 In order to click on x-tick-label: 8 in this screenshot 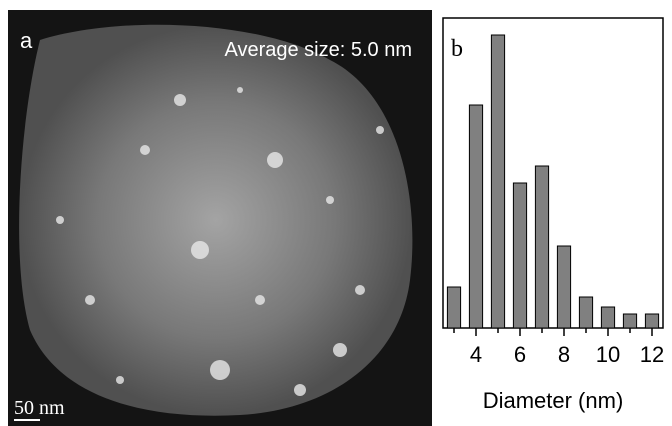, I will do `click(564, 354)`.